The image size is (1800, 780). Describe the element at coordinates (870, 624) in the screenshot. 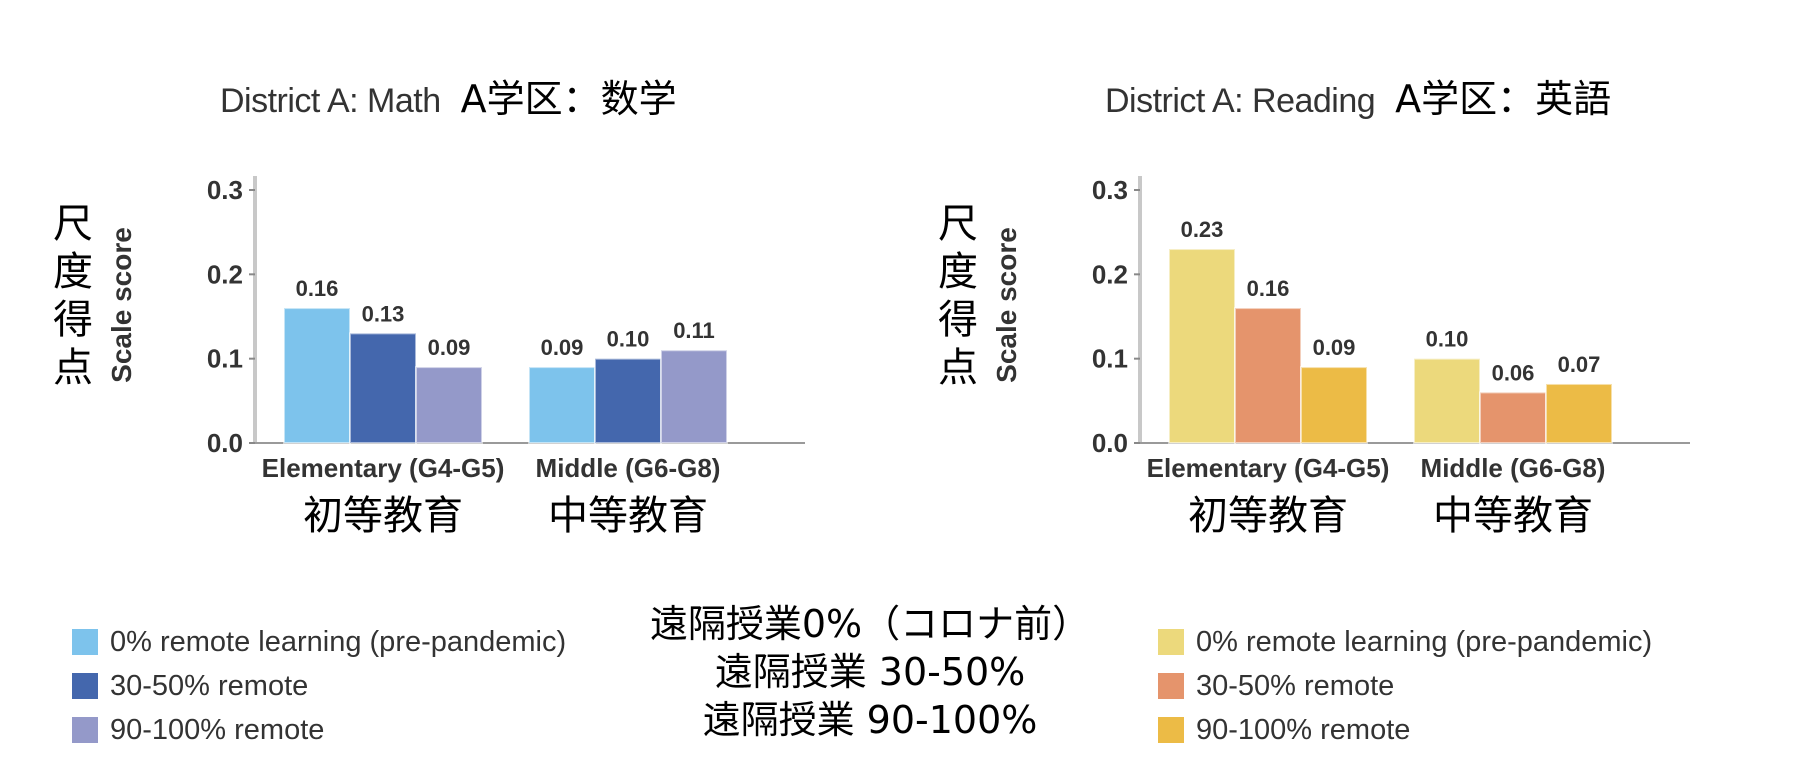

I see `legend-label-jp: 遠隔授業0%（コロナ前）` at that location.